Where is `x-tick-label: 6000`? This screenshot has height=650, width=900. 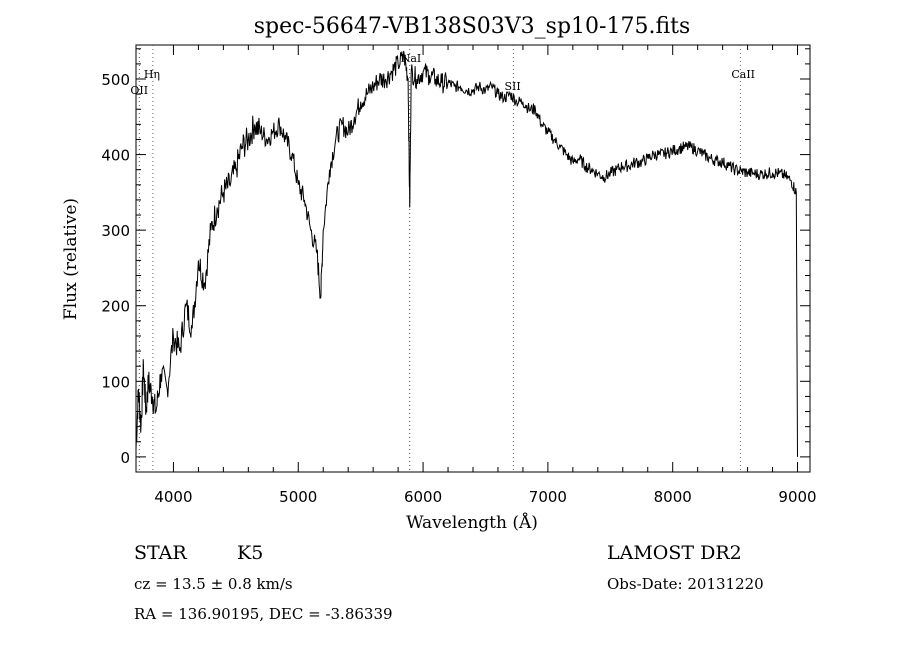 x-tick-label: 6000 is located at coordinates (423, 497).